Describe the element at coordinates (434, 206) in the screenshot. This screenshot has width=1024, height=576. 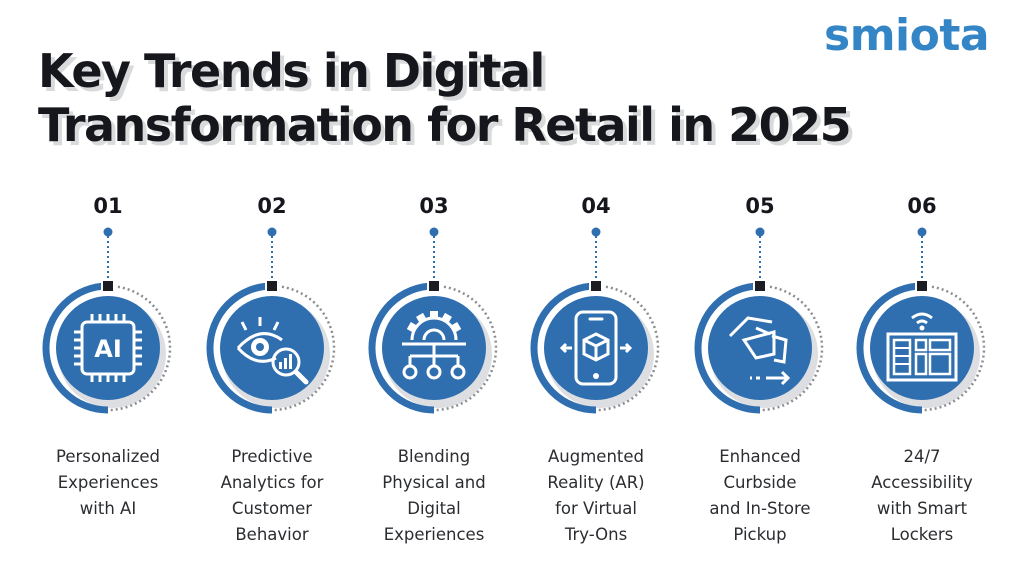
I see `step-number: 03` at that location.